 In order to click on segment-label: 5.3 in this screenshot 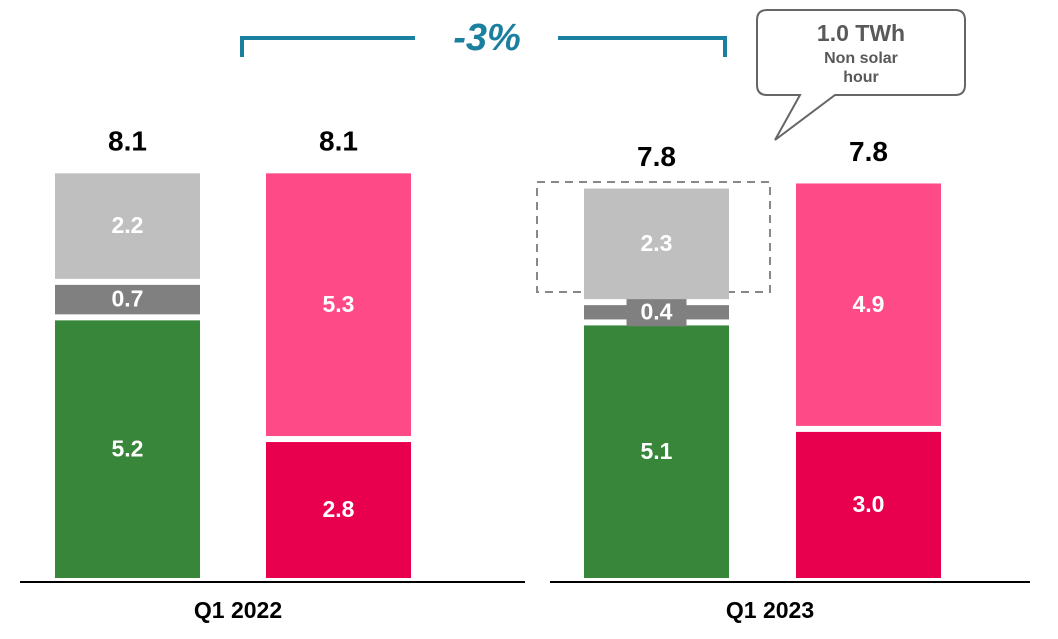, I will do `click(339, 304)`.